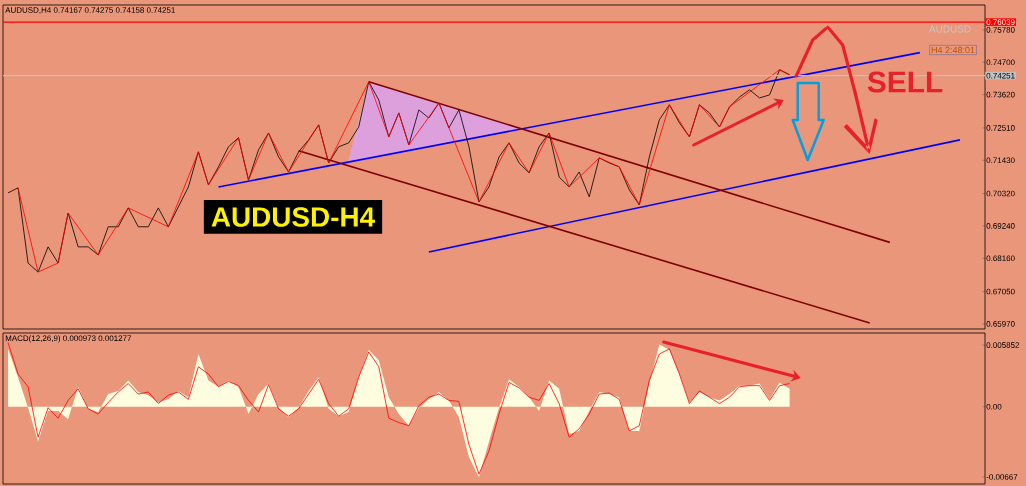 The image size is (1026, 486). I want to click on annotation: SELL, so click(905, 82).